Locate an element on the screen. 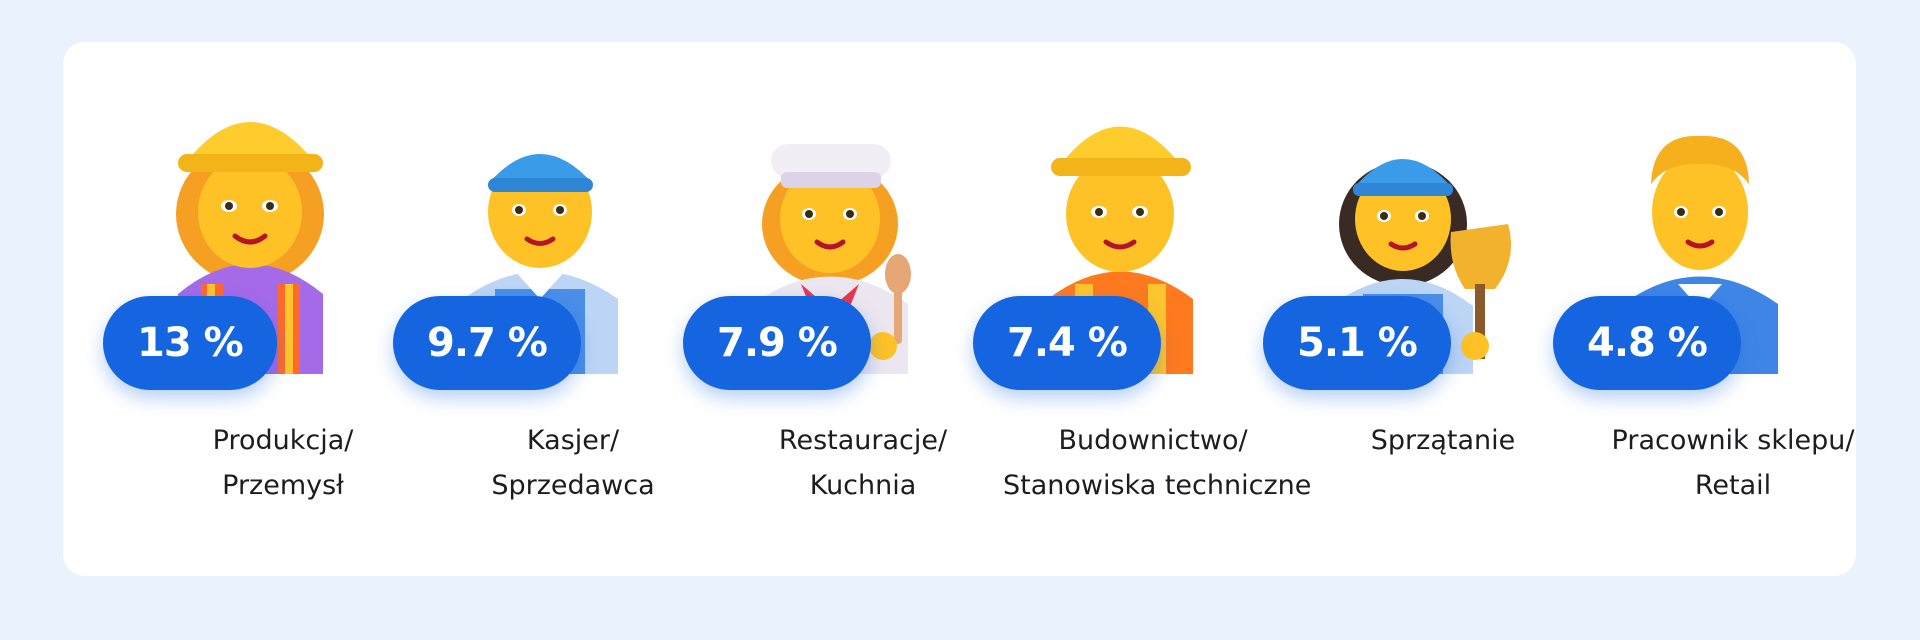  stat-label: Budownictwo/ Stanowiska techniczne is located at coordinates (1157, 463).